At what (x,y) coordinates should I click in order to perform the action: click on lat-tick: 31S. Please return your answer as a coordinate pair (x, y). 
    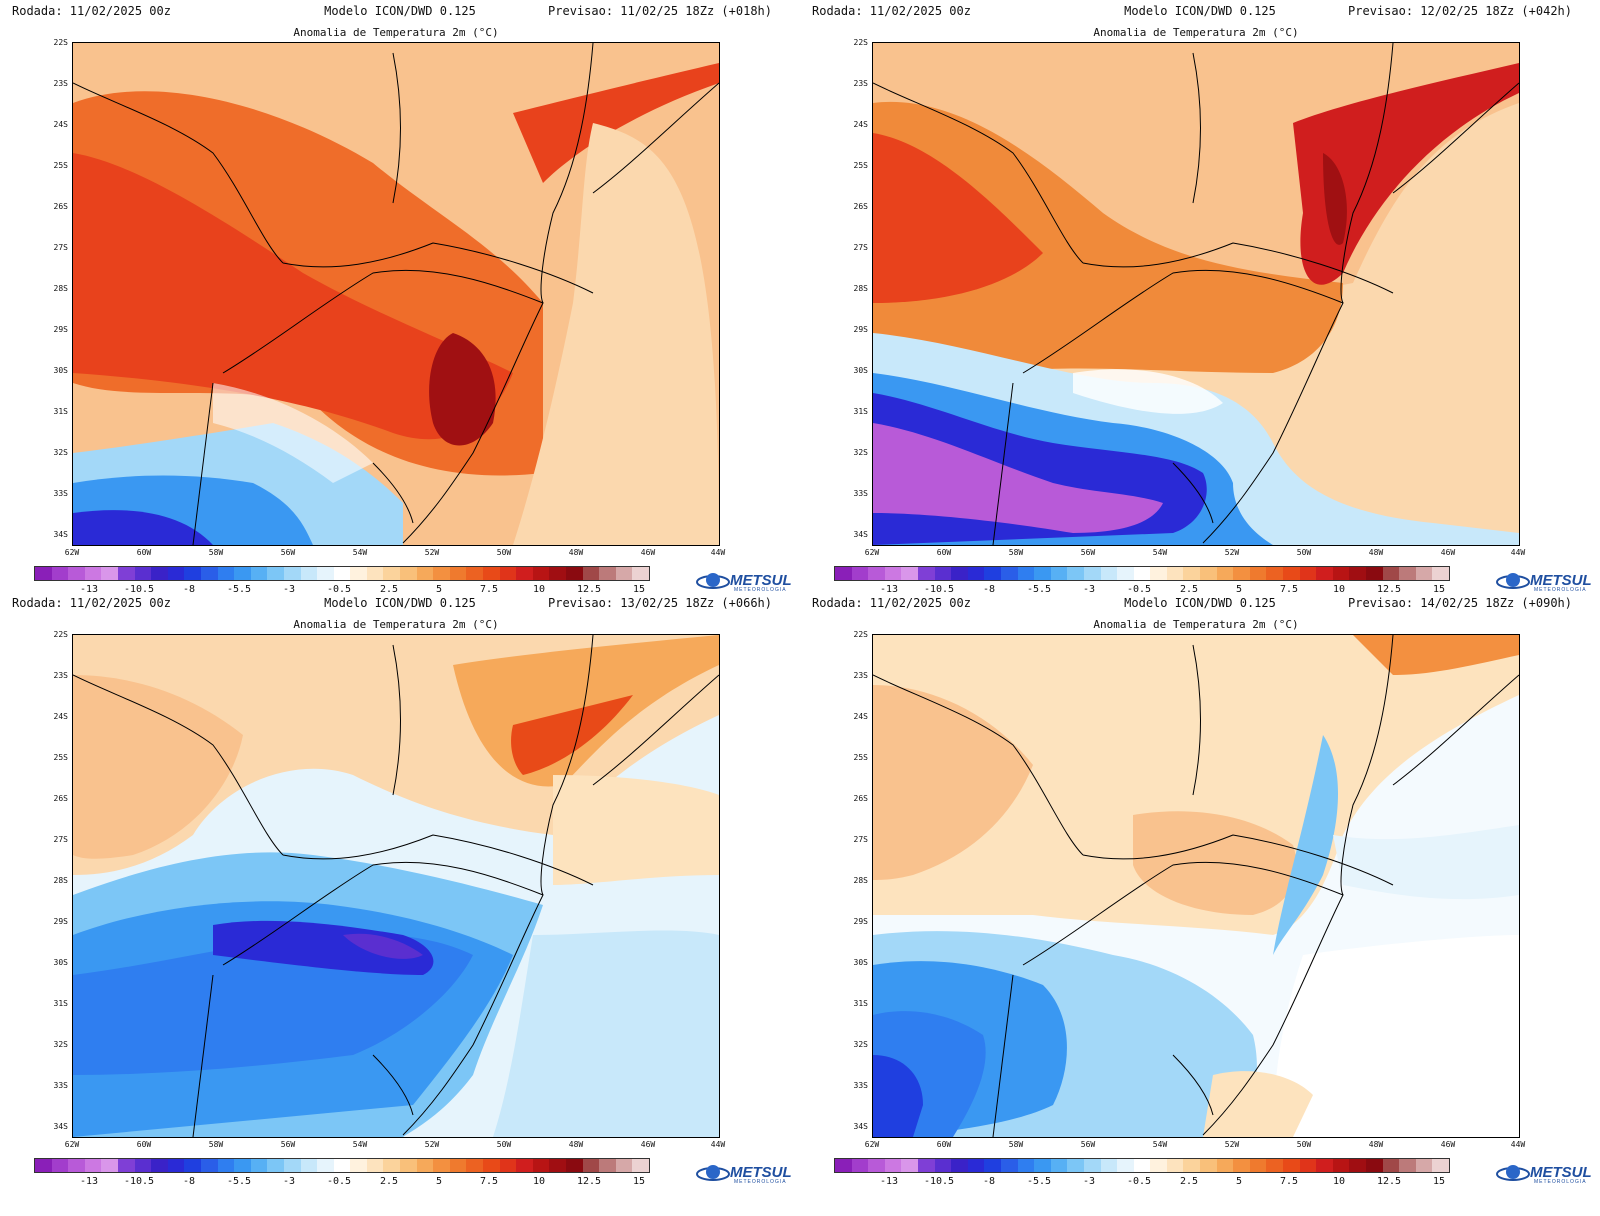
    Looking at the image, I should click on (860, 1003).